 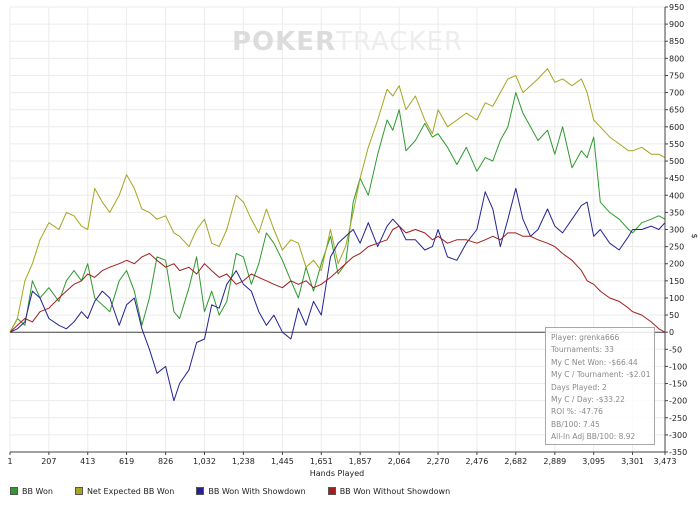 I want to click on y-tick-label: -100, so click(x=678, y=366).